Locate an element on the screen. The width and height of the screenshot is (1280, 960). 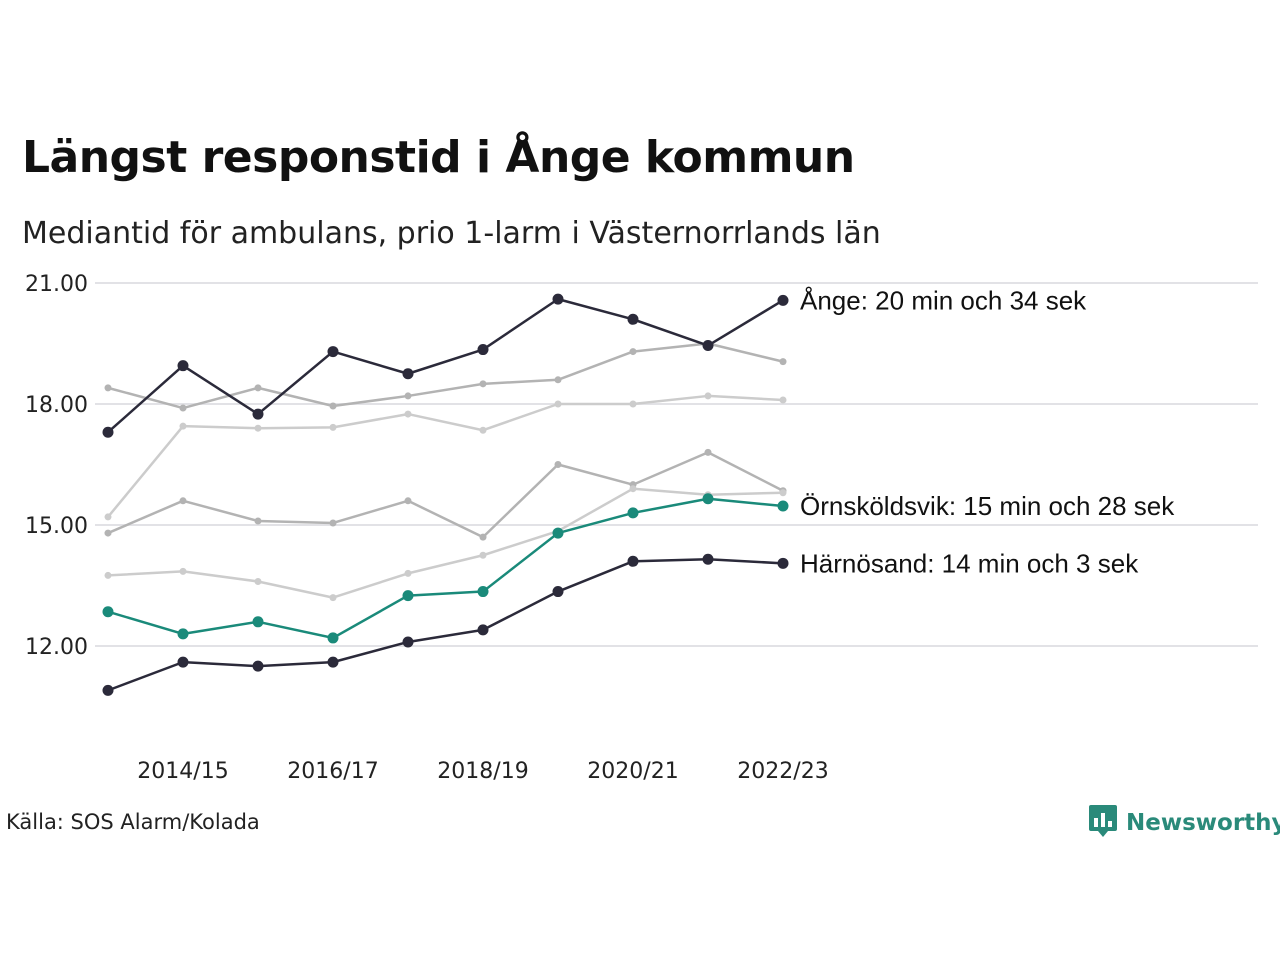
x-tick-label: 2022/23 is located at coordinates (782, 771).